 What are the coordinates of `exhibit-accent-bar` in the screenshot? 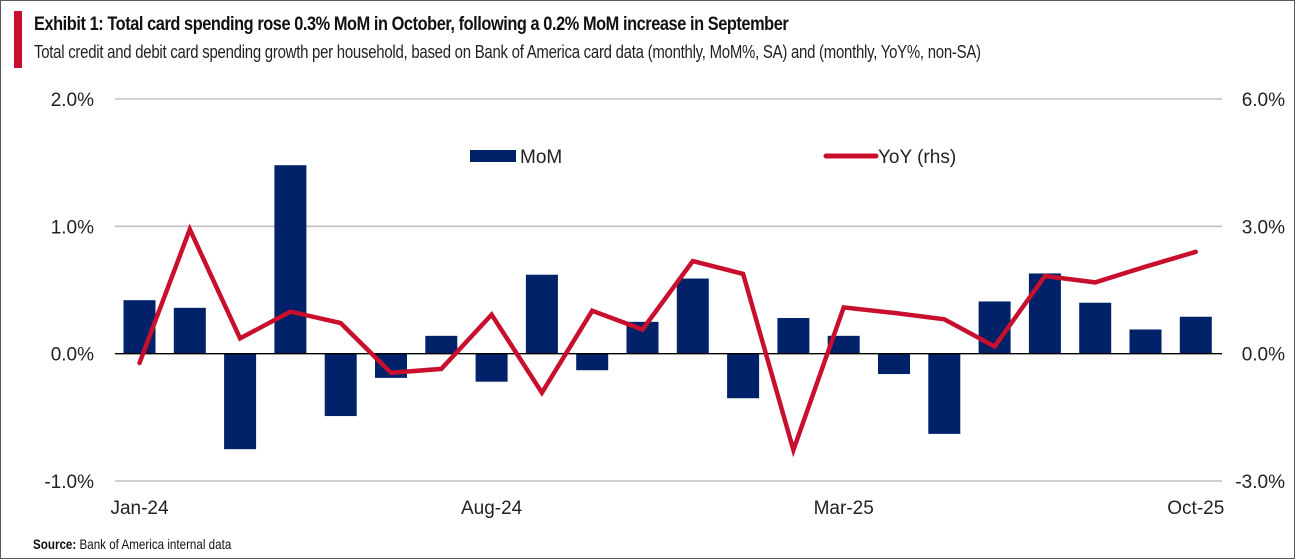 It's located at (18, 39).